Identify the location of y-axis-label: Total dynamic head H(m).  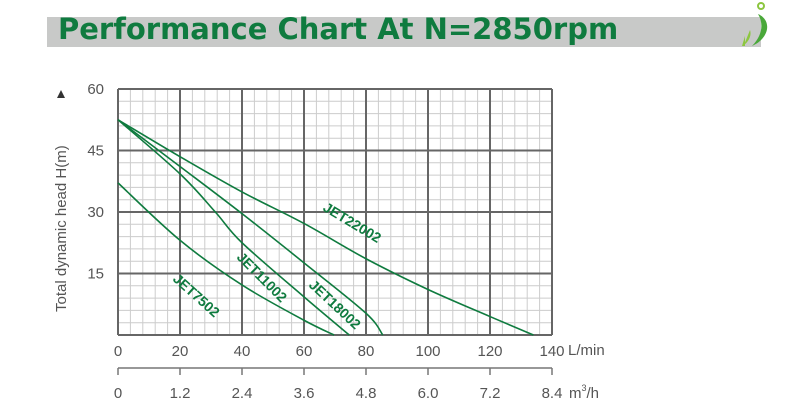
(61, 228).